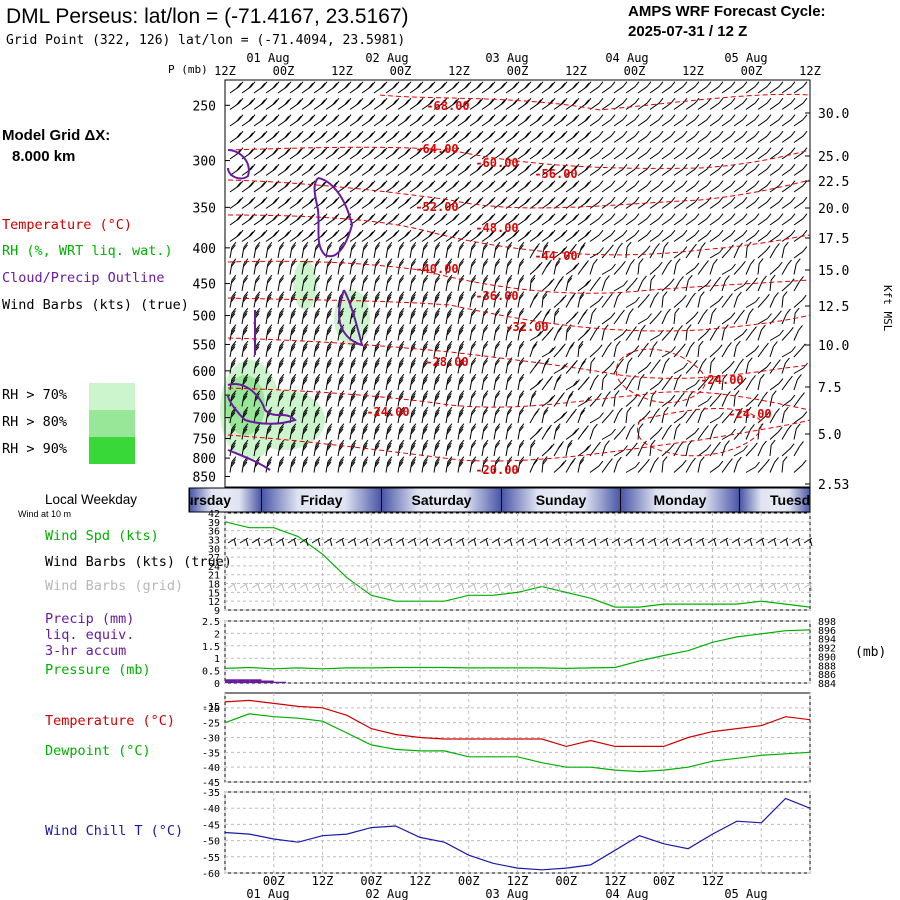 The height and width of the screenshot is (900, 900). What do you see at coordinates (887, 308) in the screenshot?
I see `height-axis-label: Kft MSL` at bounding box center [887, 308].